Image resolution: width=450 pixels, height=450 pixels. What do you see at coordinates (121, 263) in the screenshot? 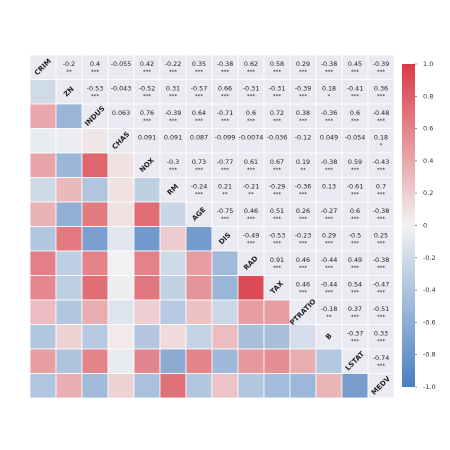
I see `heatmap-cell-rad-chas` at bounding box center [121, 263].